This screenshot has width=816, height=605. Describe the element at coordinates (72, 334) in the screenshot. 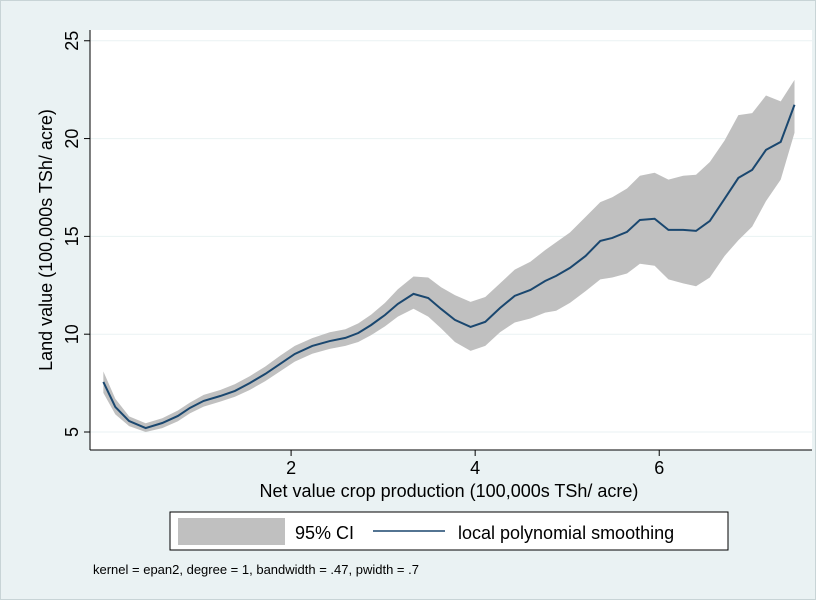

I see `y-tick-label: 10` at that location.